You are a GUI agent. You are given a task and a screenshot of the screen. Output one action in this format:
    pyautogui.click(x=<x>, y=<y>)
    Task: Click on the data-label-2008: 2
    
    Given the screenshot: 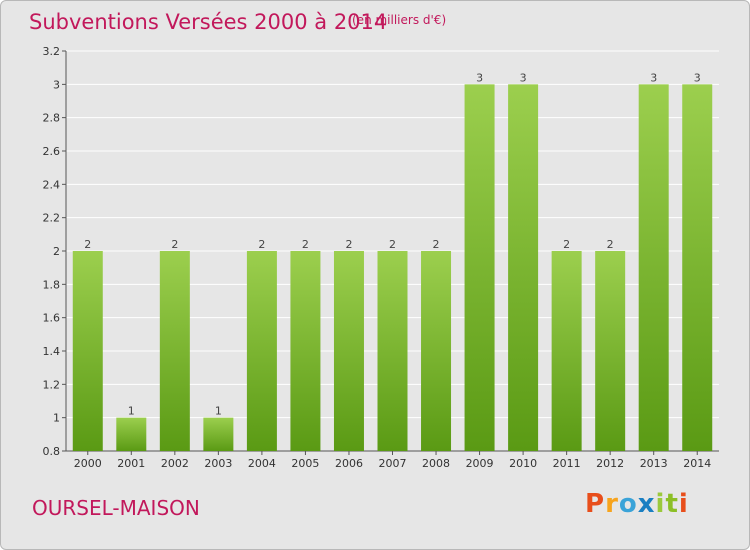 What is the action you would take?
    pyautogui.click(x=436, y=244)
    